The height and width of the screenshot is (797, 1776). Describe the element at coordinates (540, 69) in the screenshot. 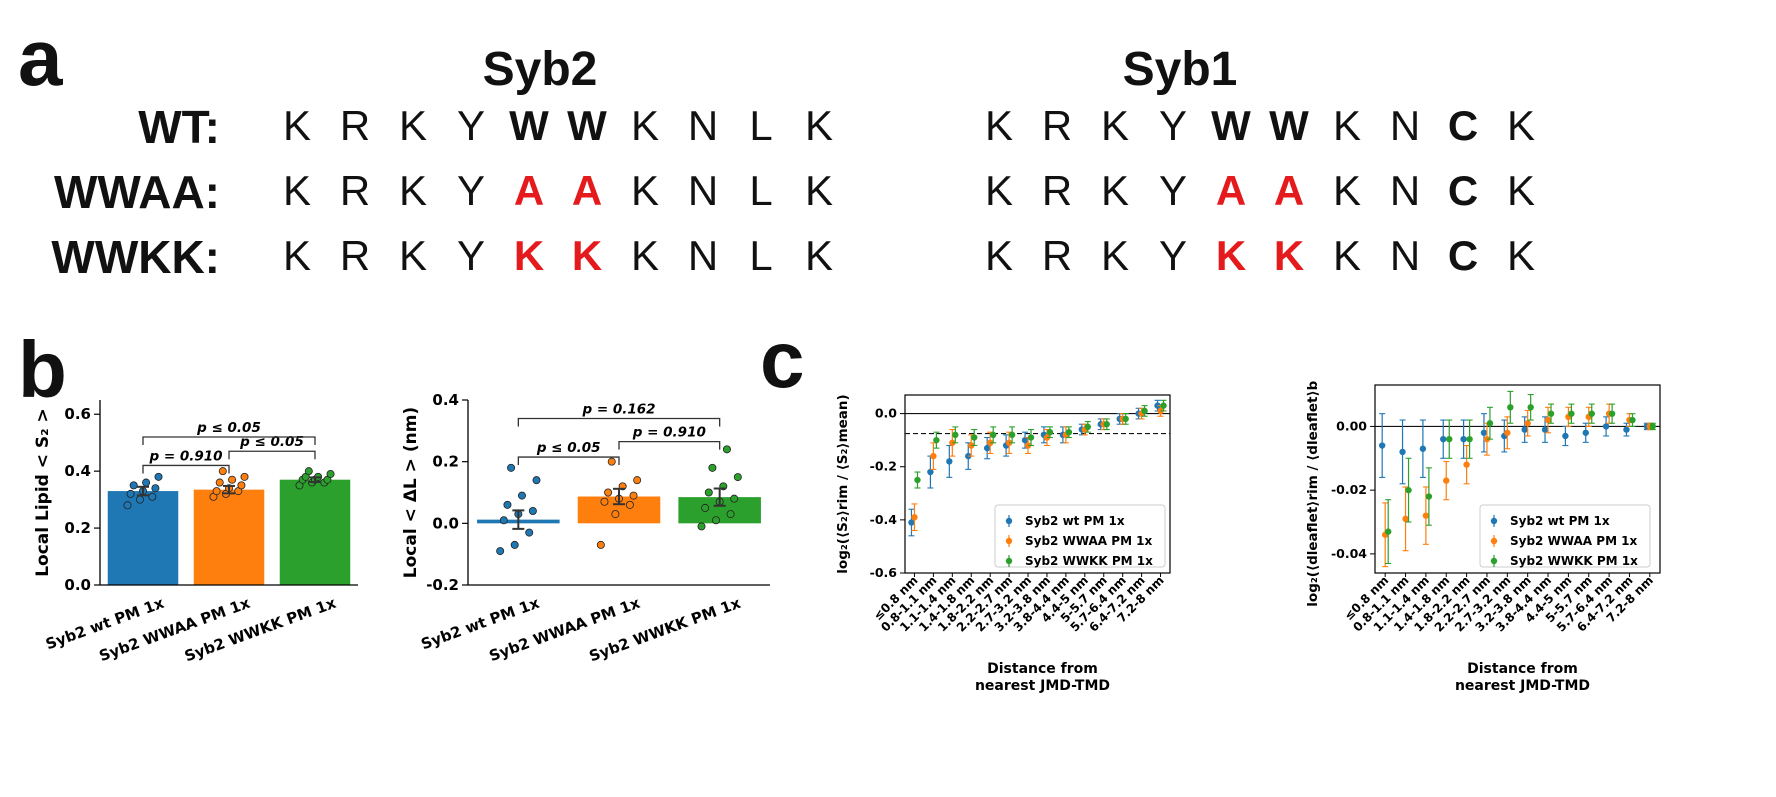

I see `syb2-title: Syb2` at that location.